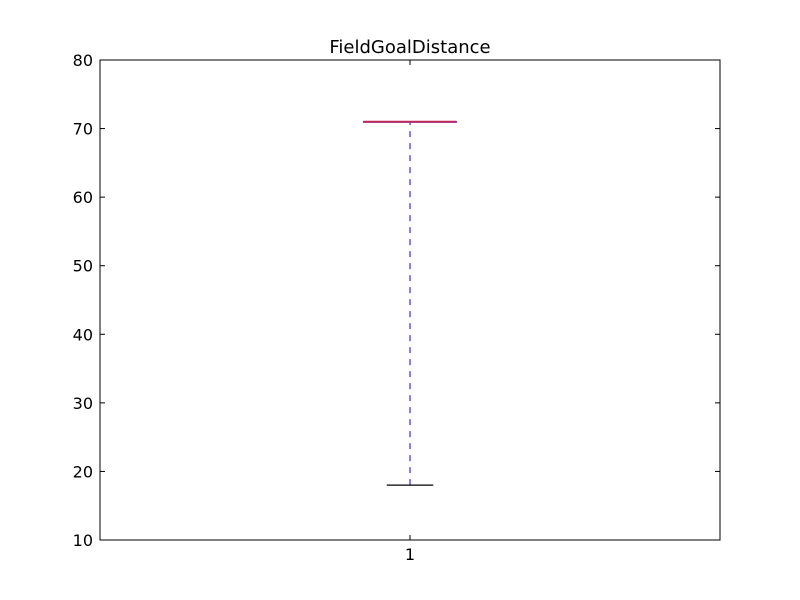  I want to click on y-tick-label: 10, so click(83, 540).